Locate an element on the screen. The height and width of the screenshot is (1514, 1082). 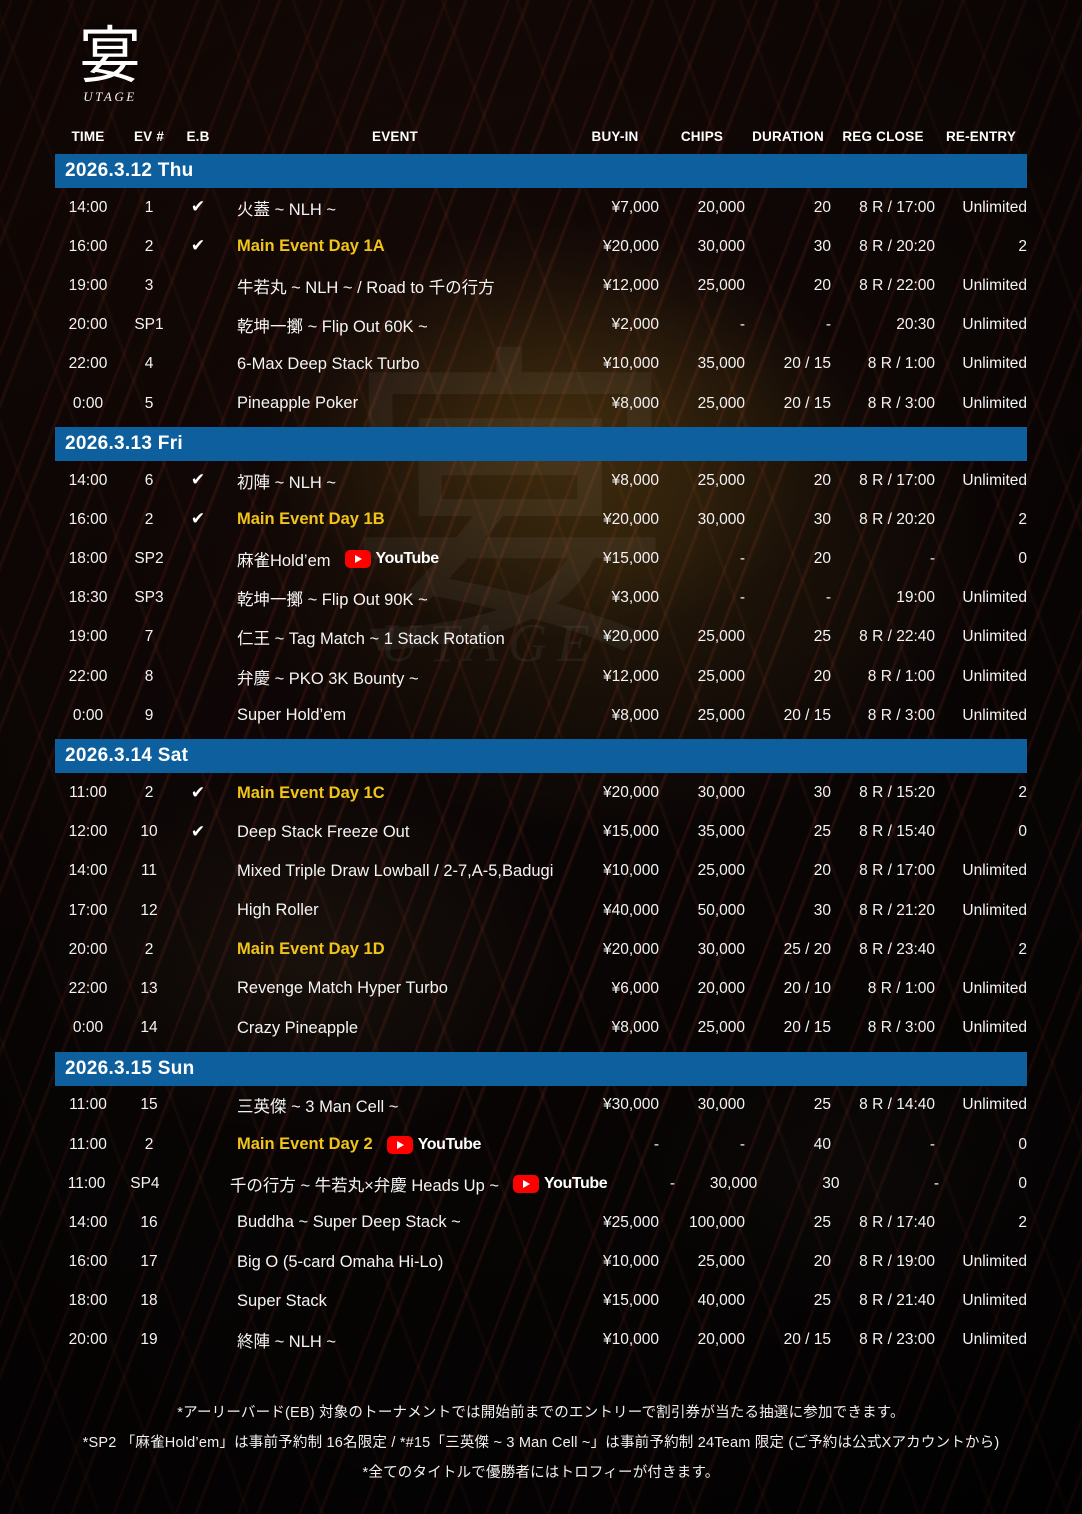
cell-time: 20:00 is located at coordinates (88, 949).